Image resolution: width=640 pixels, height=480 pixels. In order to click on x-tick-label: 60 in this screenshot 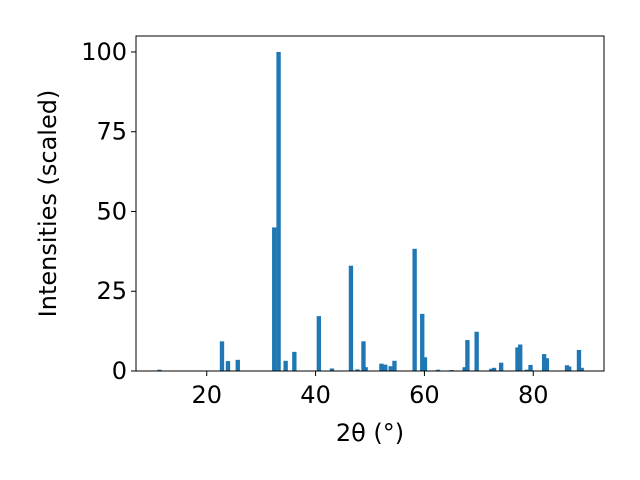, I will do `click(424, 395)`.